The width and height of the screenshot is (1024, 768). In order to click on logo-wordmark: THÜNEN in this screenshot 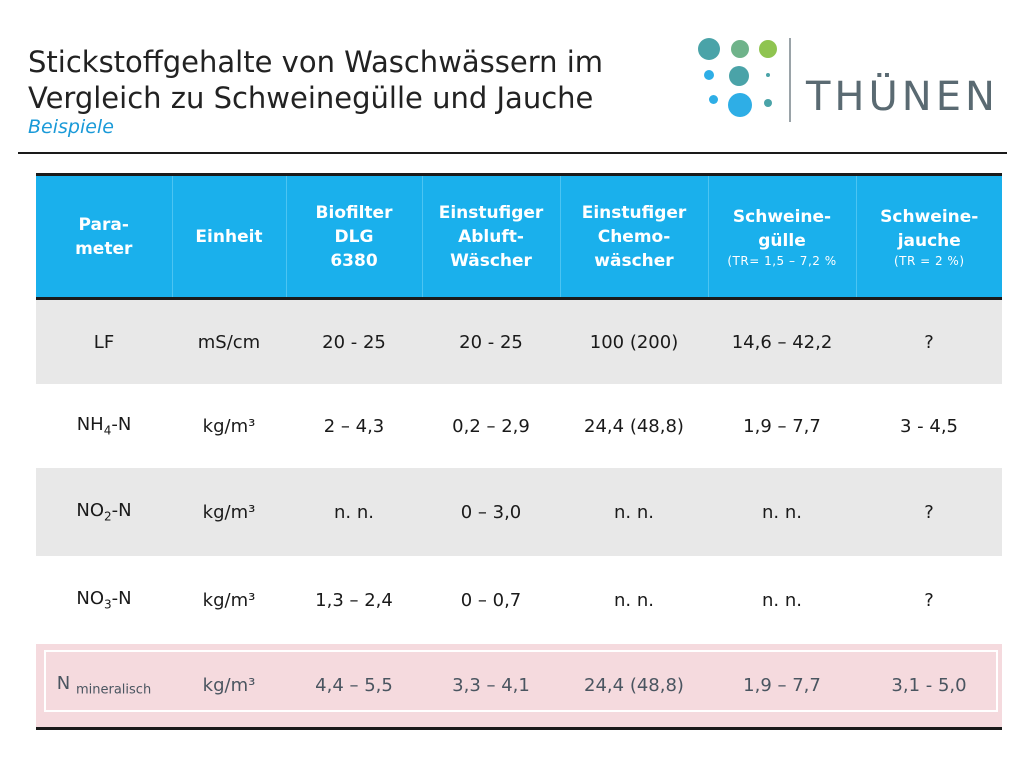, I will do `click(902, 97)`.